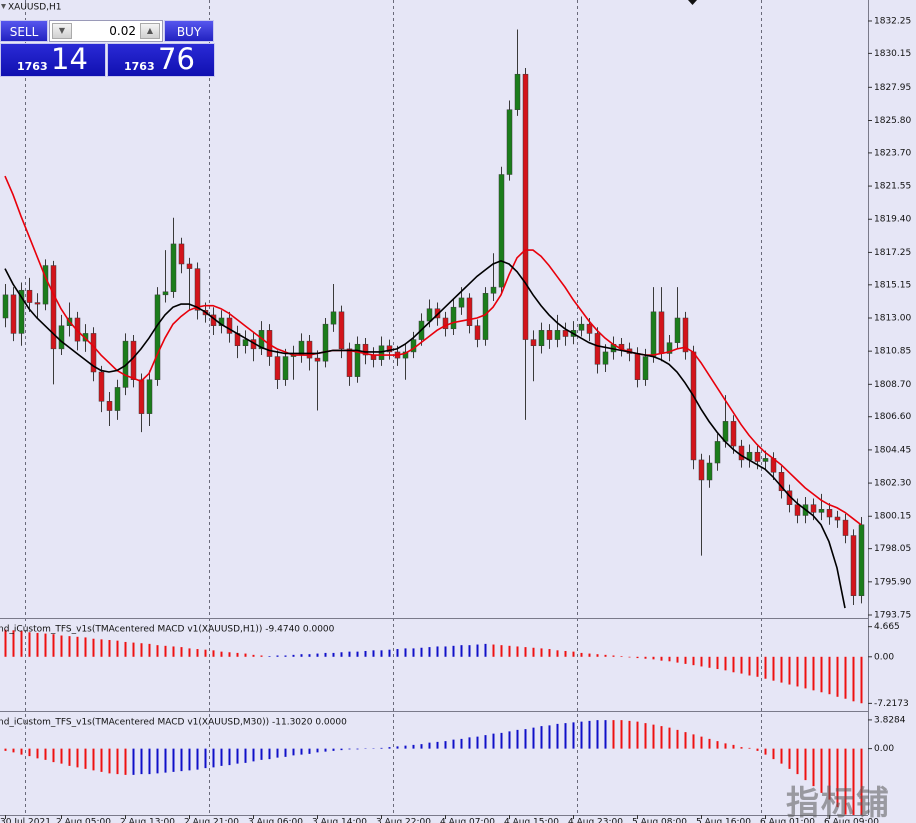 The image size is (916, 823). I want to click on y-tick-label: 1832.25, so click(892, 21).